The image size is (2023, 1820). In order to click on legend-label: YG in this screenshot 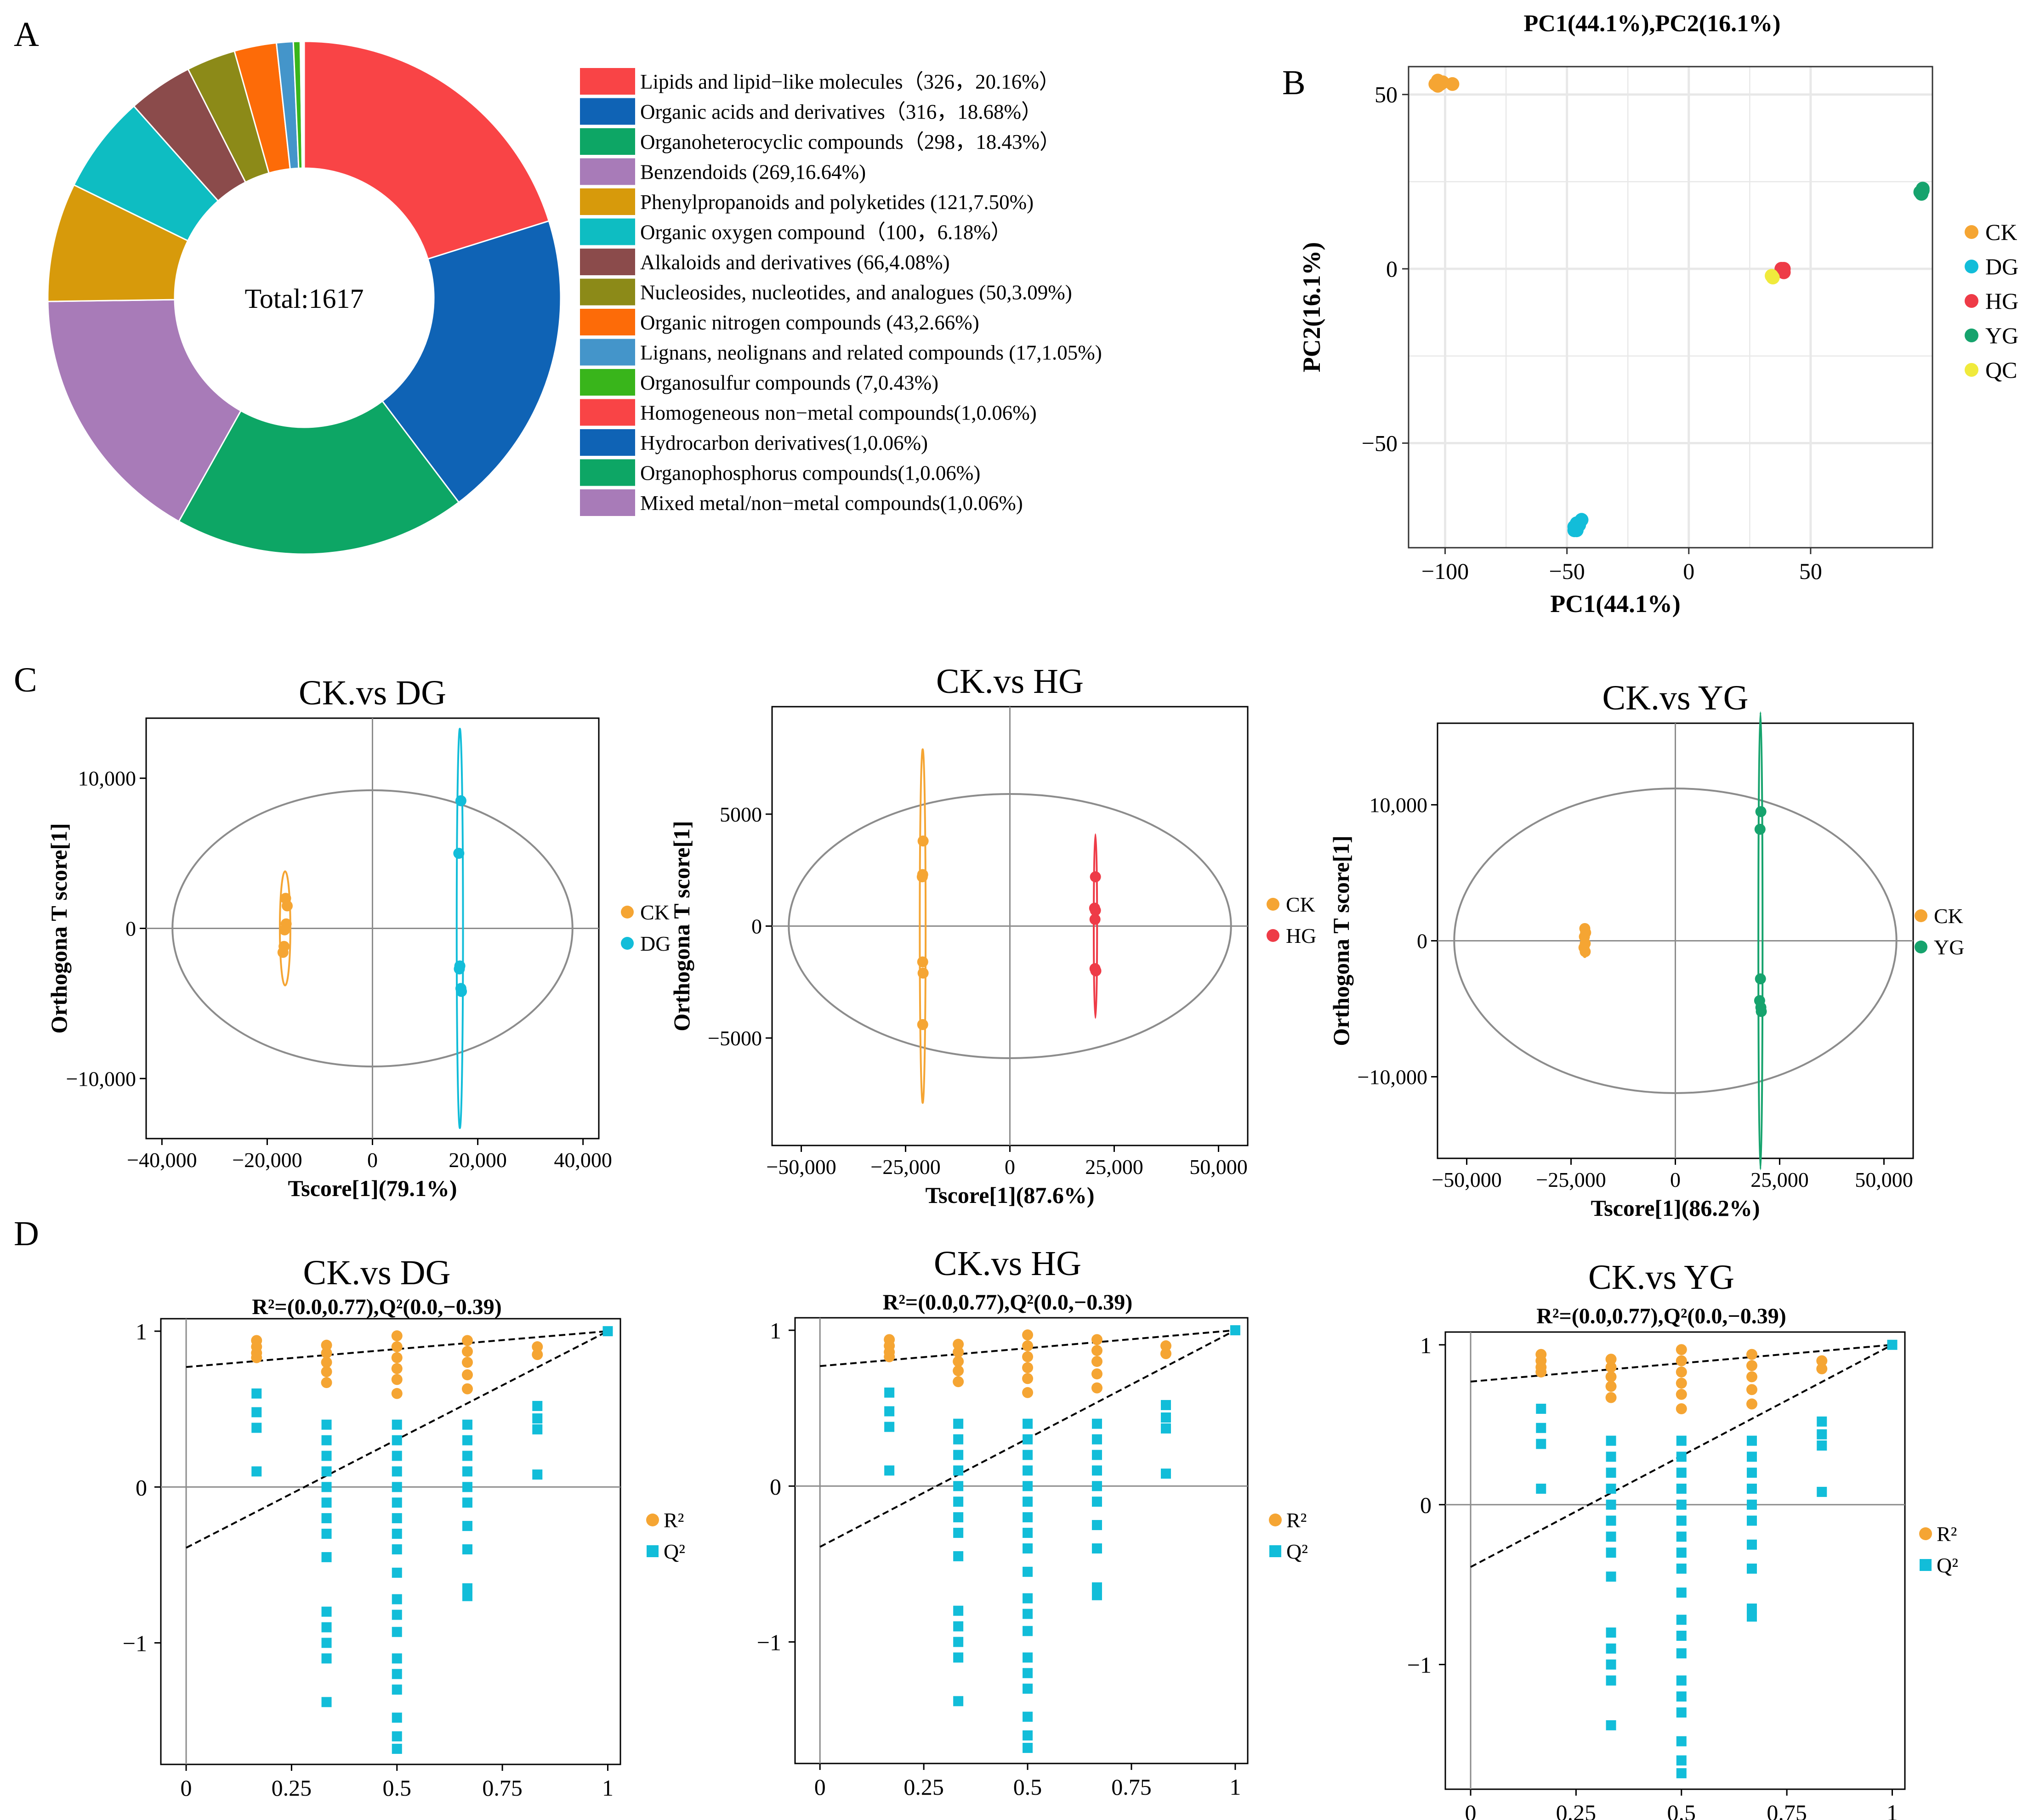, I will do `click(2002, 335)`.